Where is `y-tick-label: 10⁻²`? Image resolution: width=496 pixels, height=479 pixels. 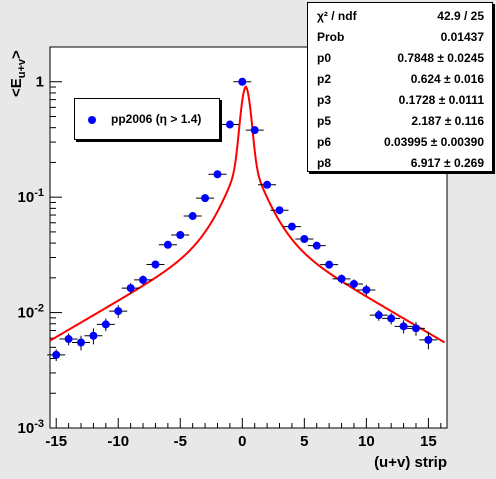
y-tick-label: 10⁻² is located at coordinates (31, 312).